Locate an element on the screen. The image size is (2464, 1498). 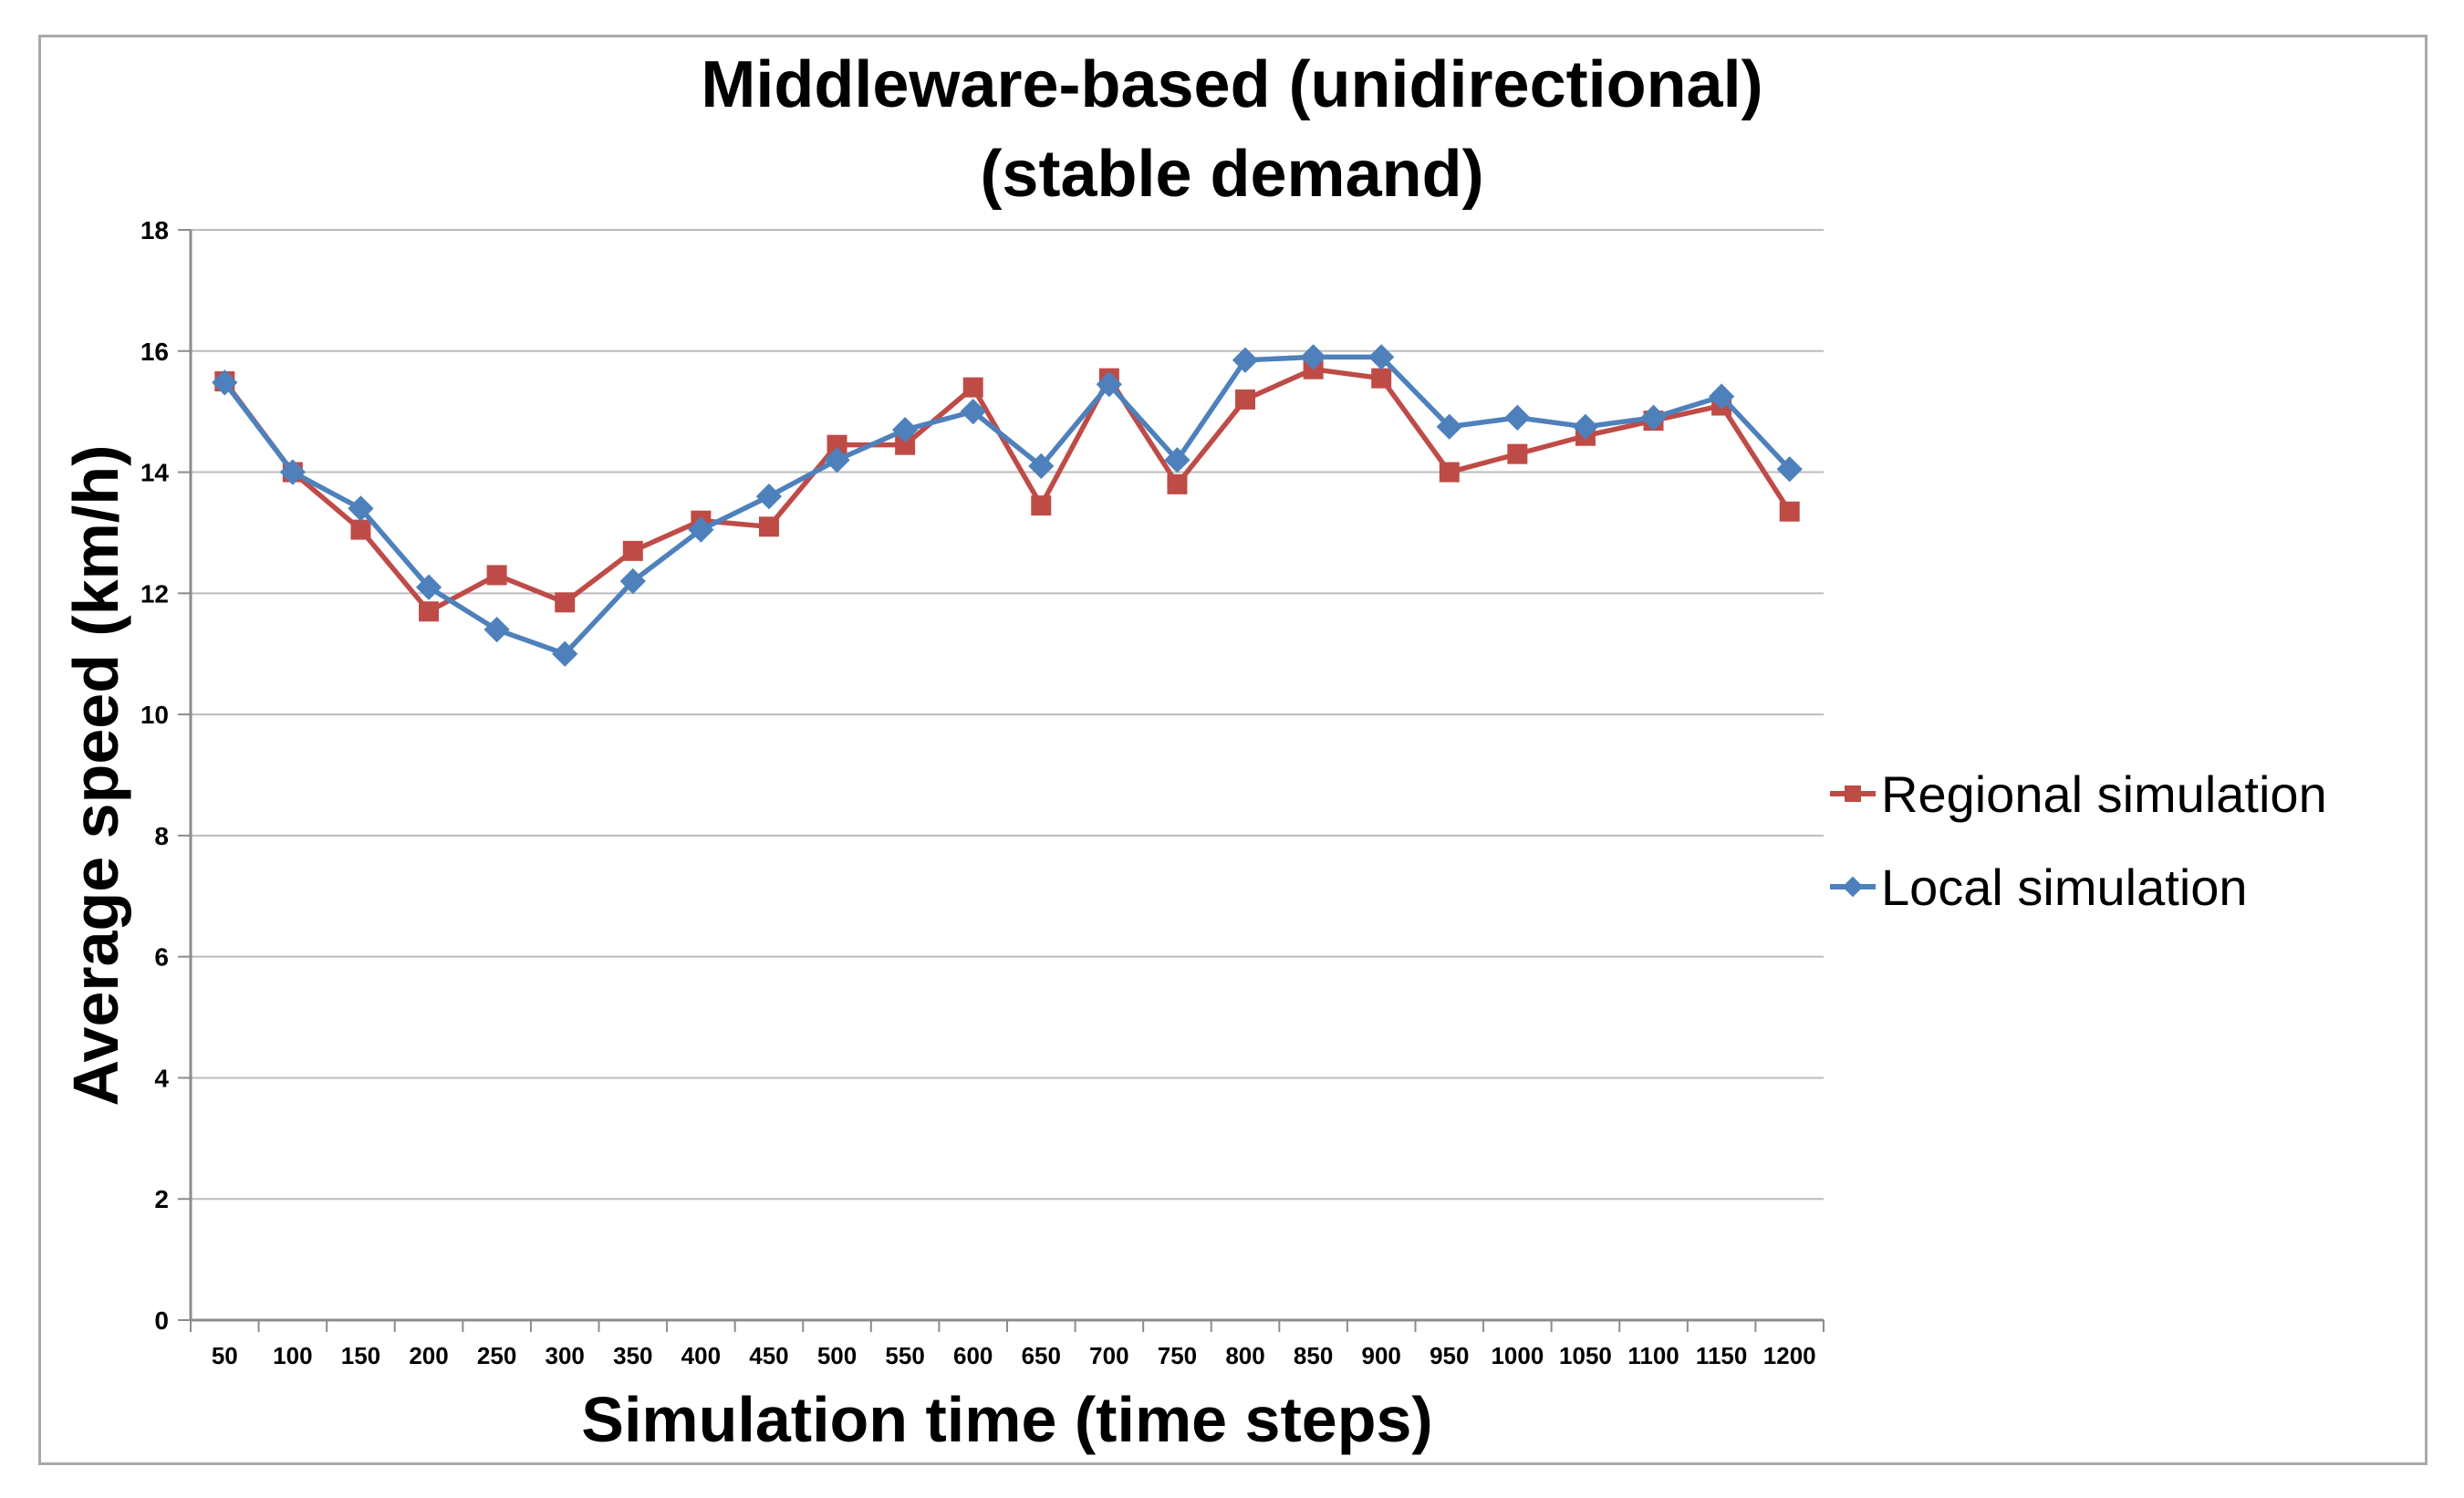
series-regional-simulation is located at coordinates (1007, 490).